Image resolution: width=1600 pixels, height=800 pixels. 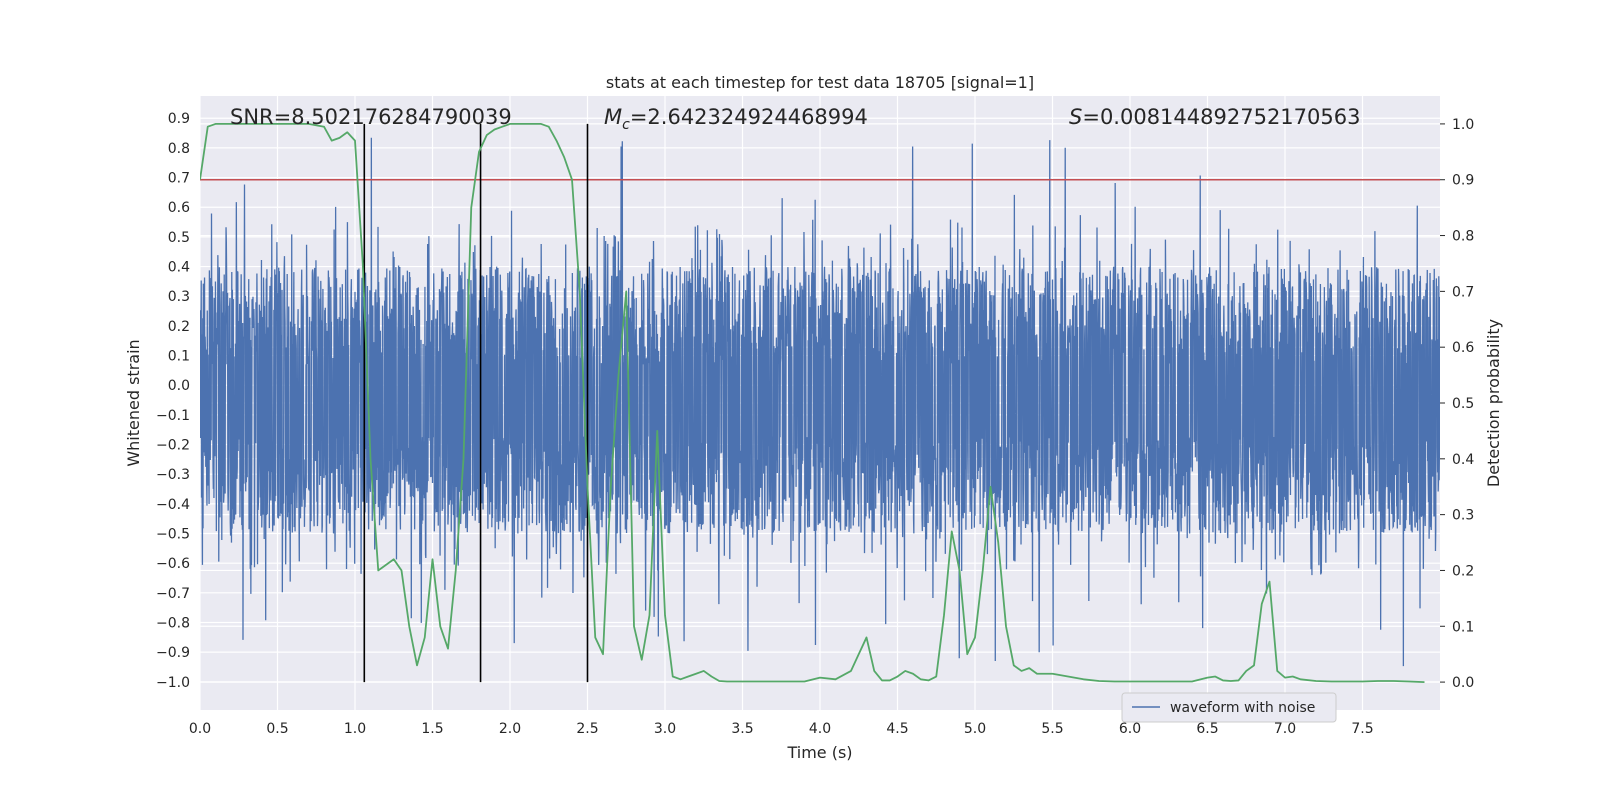 What do you see at coordinates (173, 683) in the screenshot?
I see `y-tick-label: −1.0` at bounding box center [173, 683].